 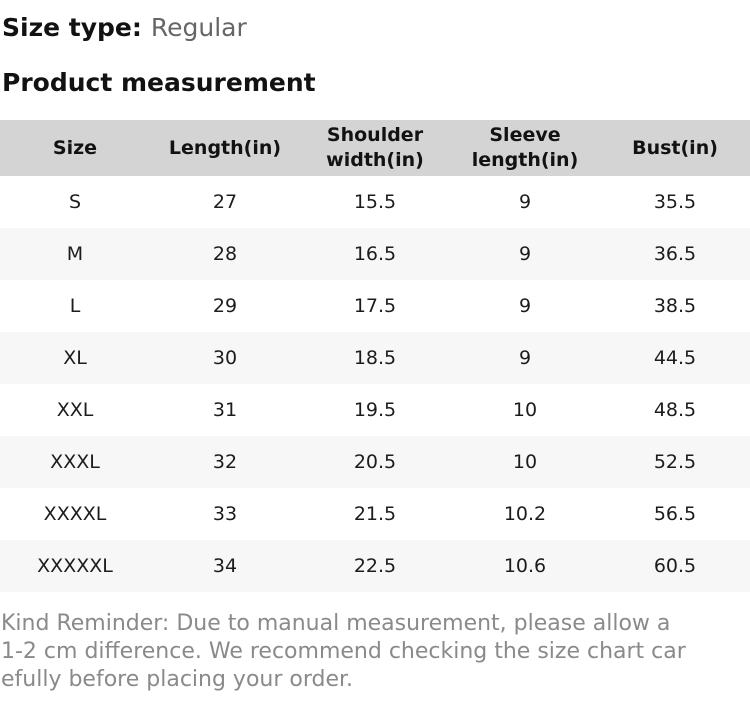 What do you see at coordinates (75, 358) in the screenshot?
I see `cell-size: XL` at bounding box center [75, 358].